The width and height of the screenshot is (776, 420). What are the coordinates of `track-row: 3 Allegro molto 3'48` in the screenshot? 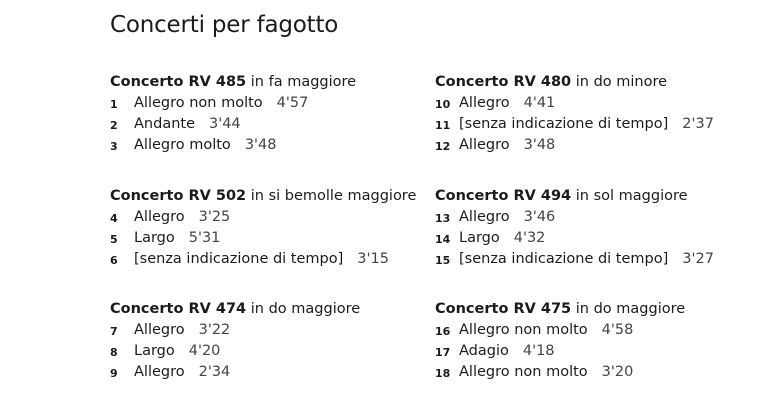 It's located at (275, 145).